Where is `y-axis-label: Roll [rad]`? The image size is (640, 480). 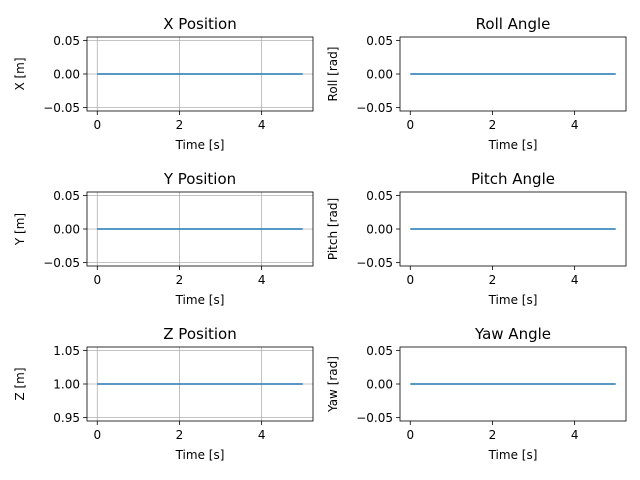
y-axis-label: Roll [rad] is located at coordinates (333, 74).